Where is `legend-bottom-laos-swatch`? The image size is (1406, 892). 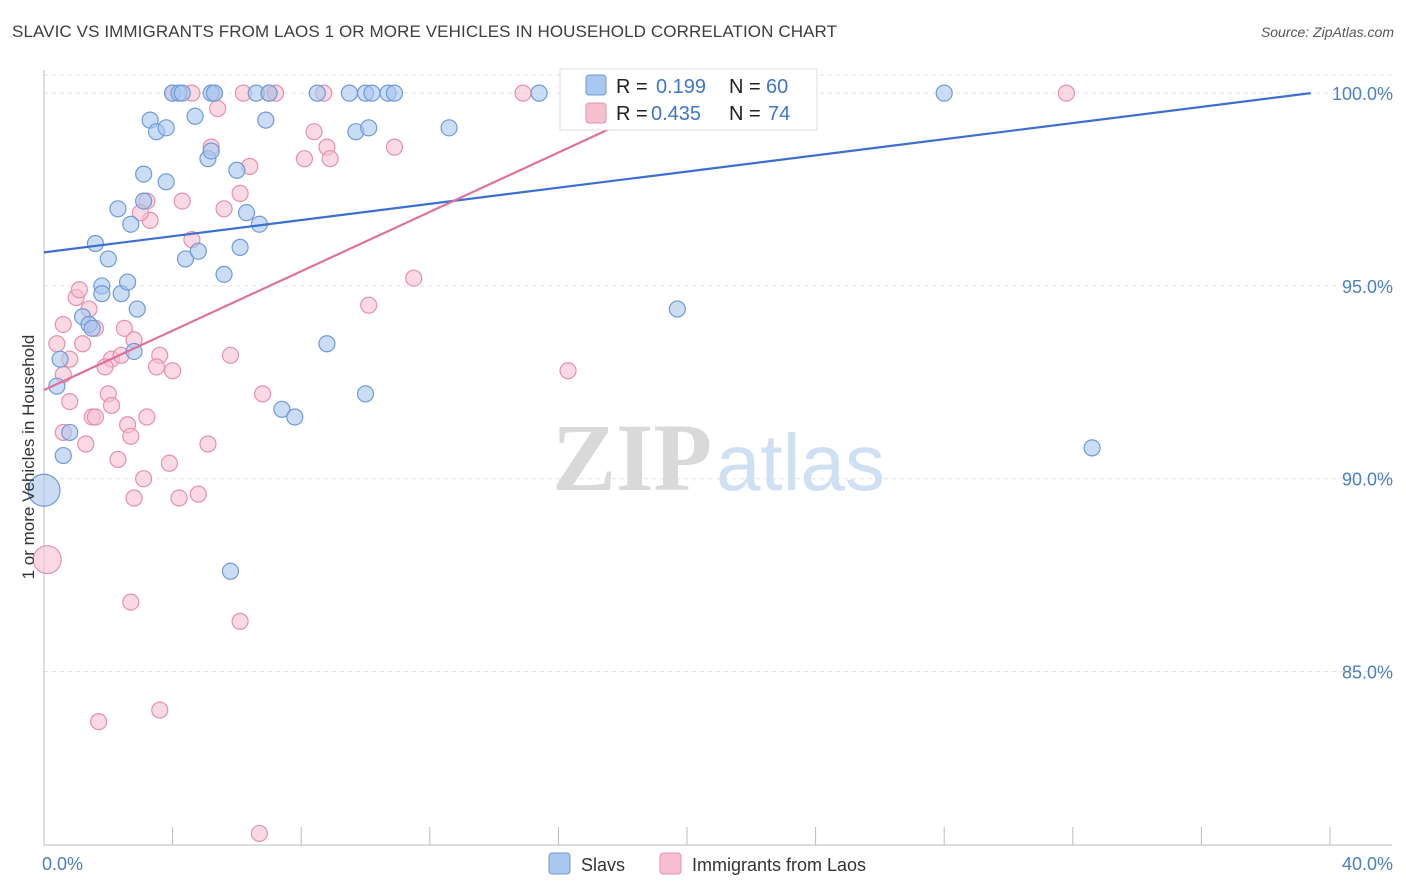 legend-bottom-laos-swatch is located at coordinates (670, 863).